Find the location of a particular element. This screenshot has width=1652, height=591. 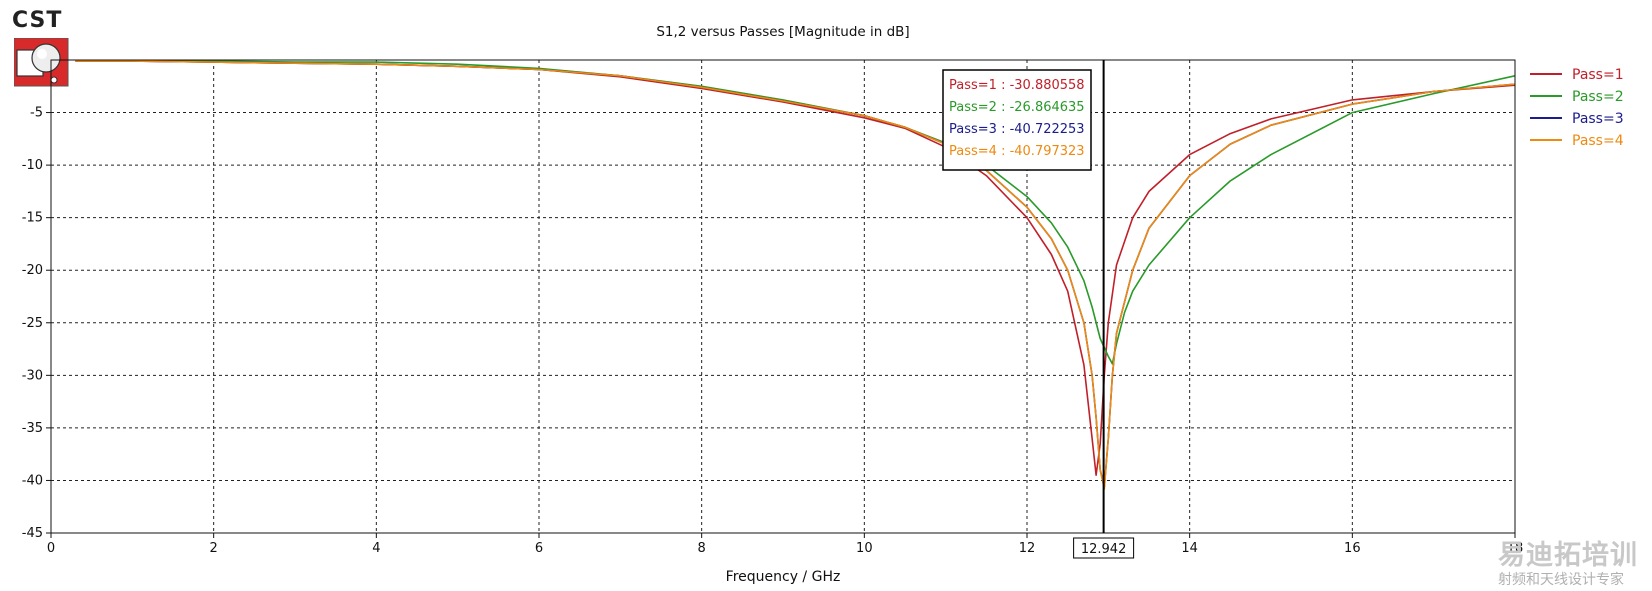

legend-label-pass-4: Pass=4 is located at coordinates (1598, 141).